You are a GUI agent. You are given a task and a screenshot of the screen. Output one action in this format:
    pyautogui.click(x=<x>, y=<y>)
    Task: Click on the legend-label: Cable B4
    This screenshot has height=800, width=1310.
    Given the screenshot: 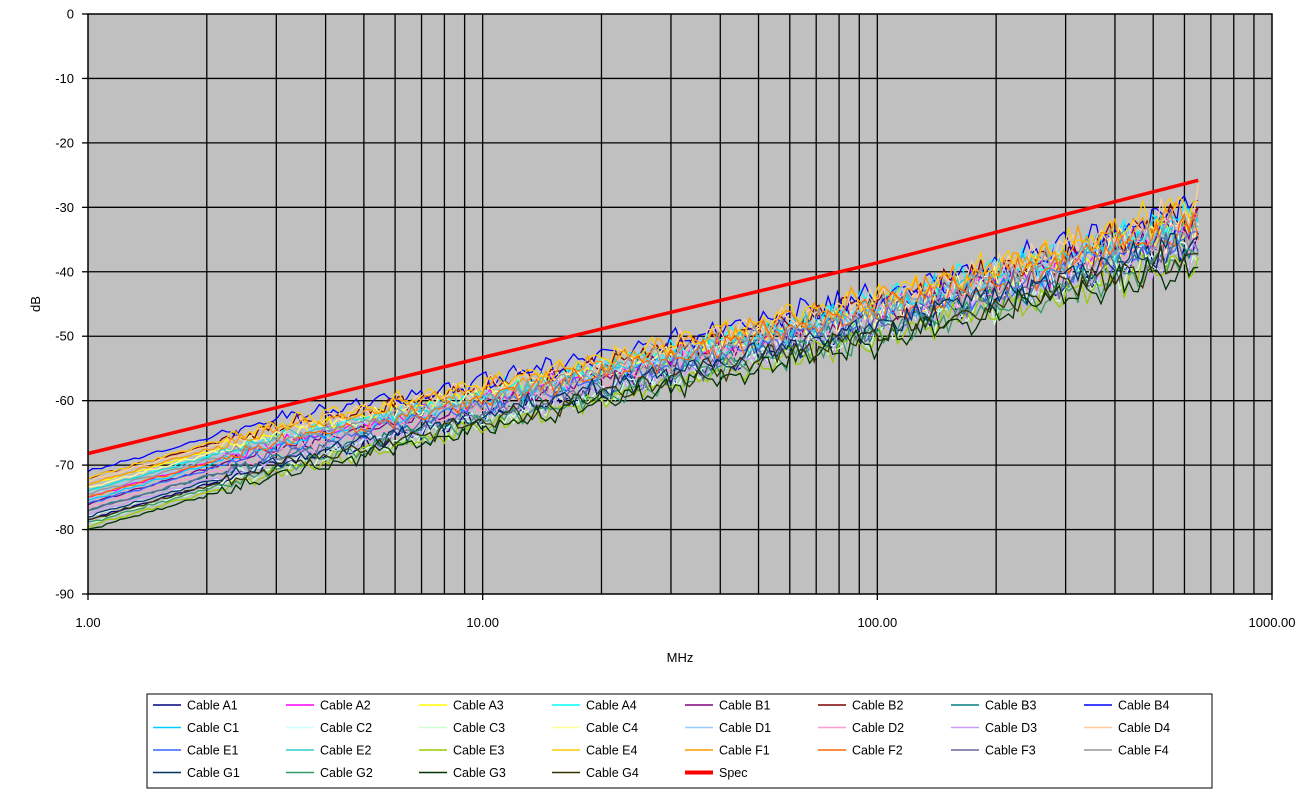 What is the action you would take?
    pyautogui.click(x=1143, y=706)
    